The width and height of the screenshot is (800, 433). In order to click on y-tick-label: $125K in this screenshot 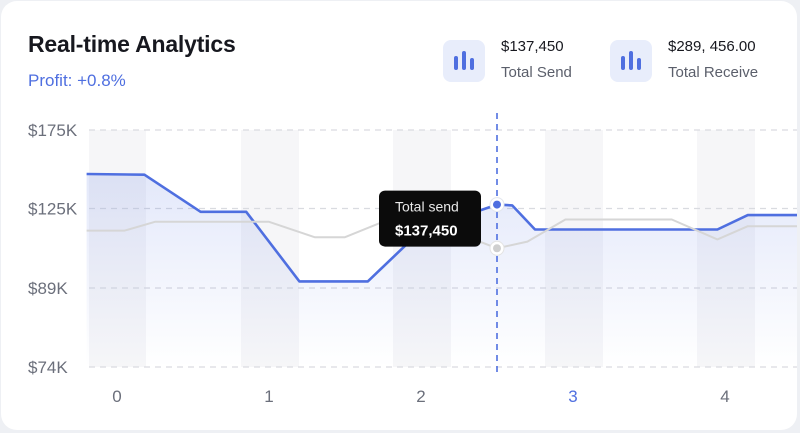, I will do `click(53, 209)`.